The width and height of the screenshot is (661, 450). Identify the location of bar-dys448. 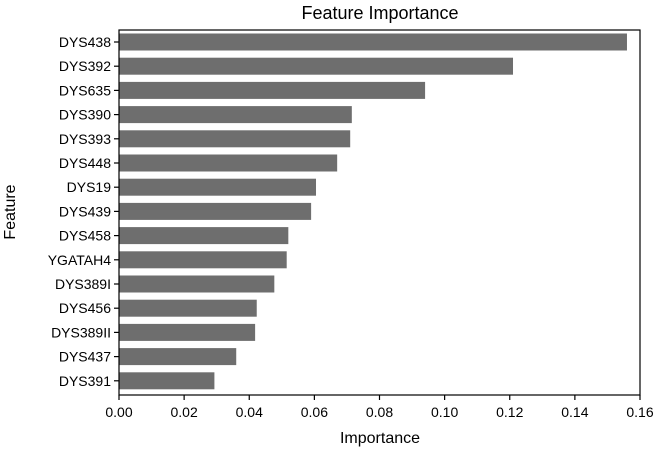
(228, 163).